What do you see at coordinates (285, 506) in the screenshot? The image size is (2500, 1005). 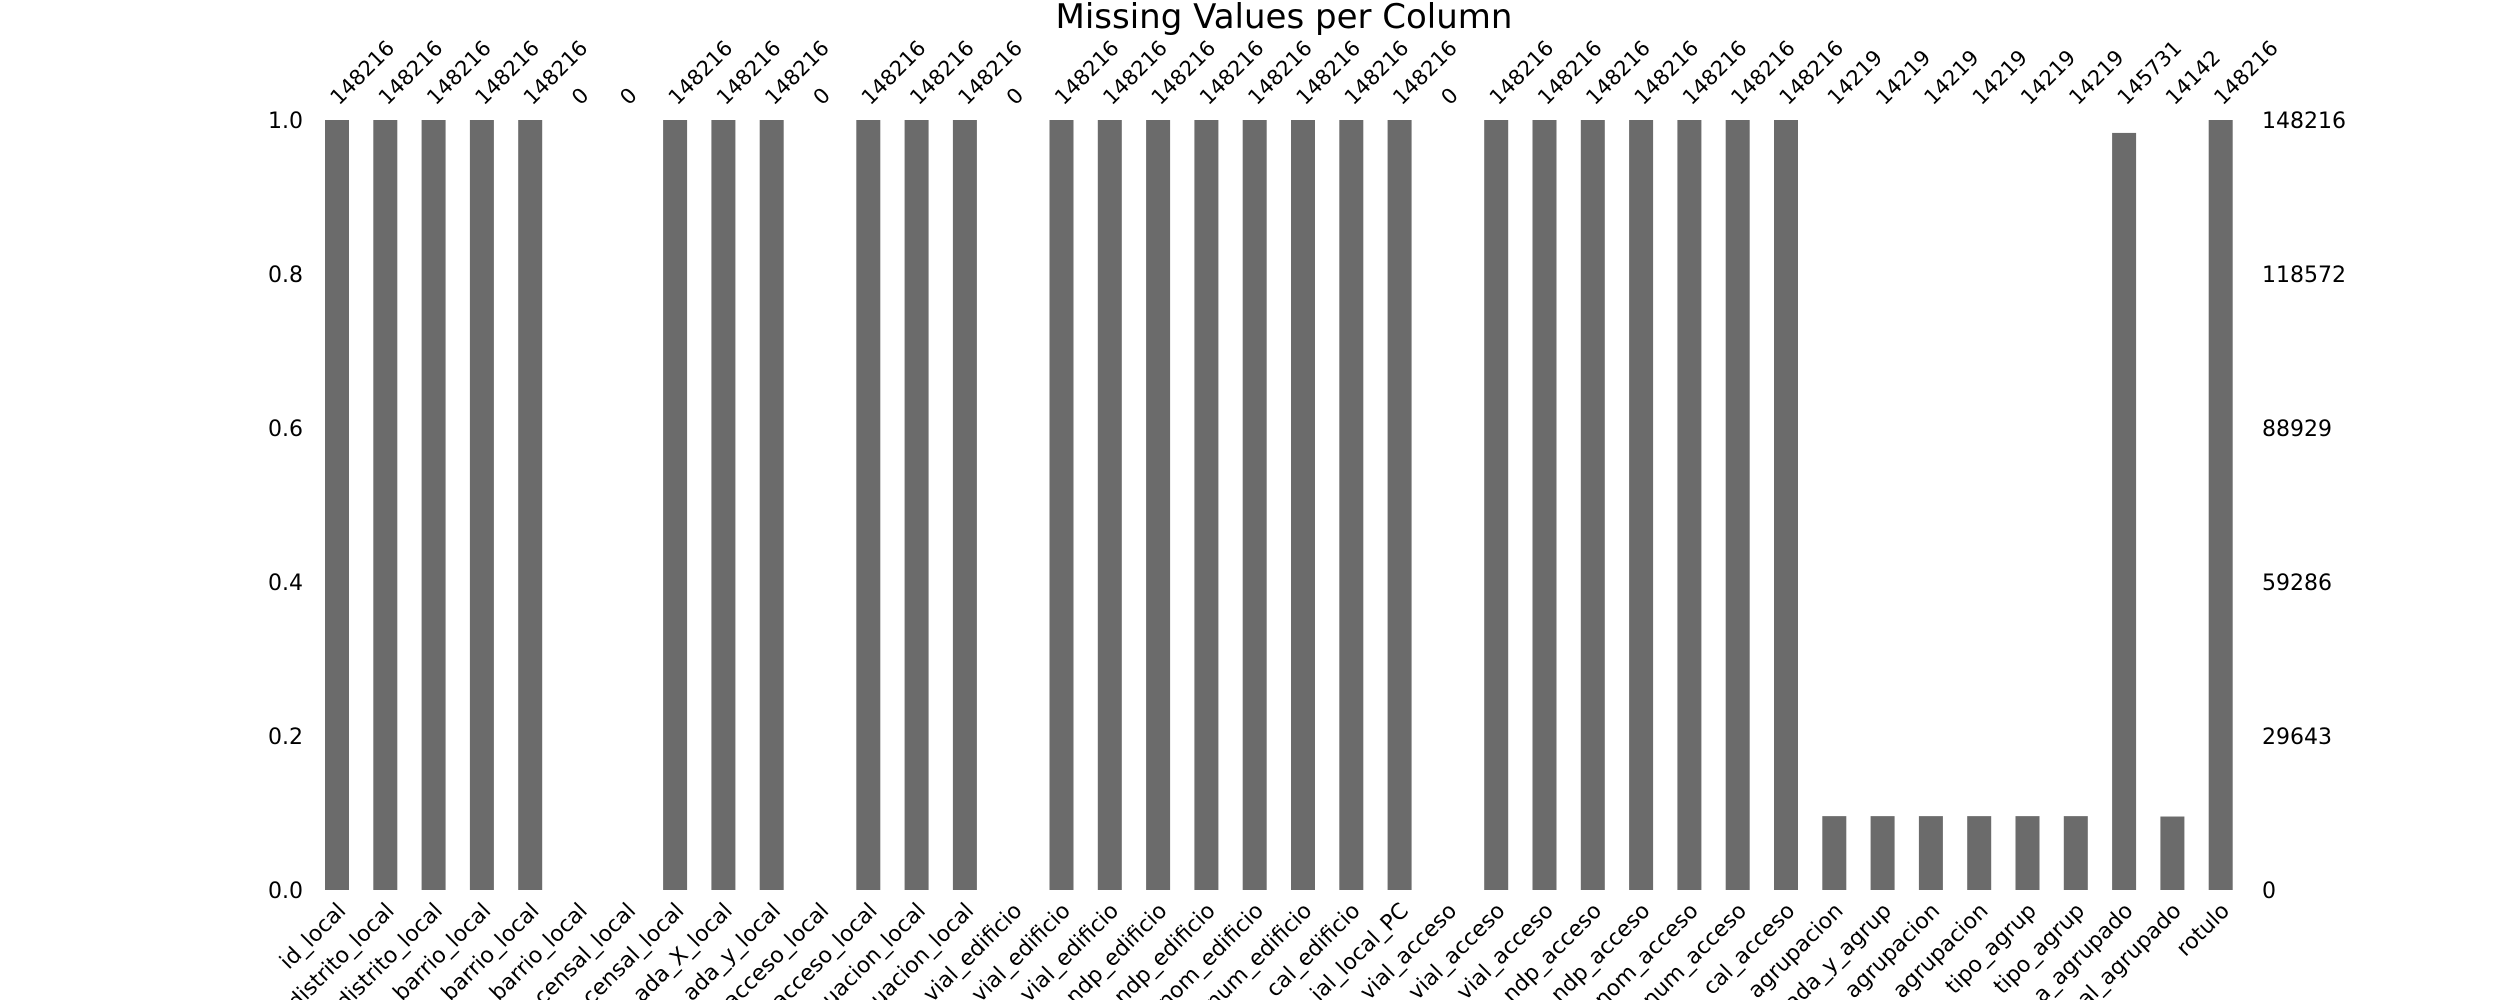 I see `left-axis: 0.0 0.2 0.4 0.6 0.8 1.0` at bounding box center [285, 506].